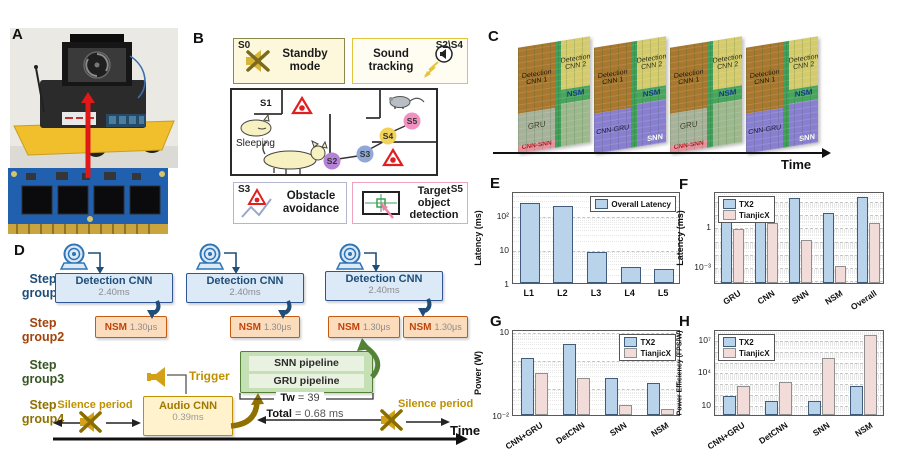 This screenshot has width=905, height=456. What do you see at coordinates (88, 201) in the screenshot?
I see `pcb-illustration` at bounding box center [88, 201].